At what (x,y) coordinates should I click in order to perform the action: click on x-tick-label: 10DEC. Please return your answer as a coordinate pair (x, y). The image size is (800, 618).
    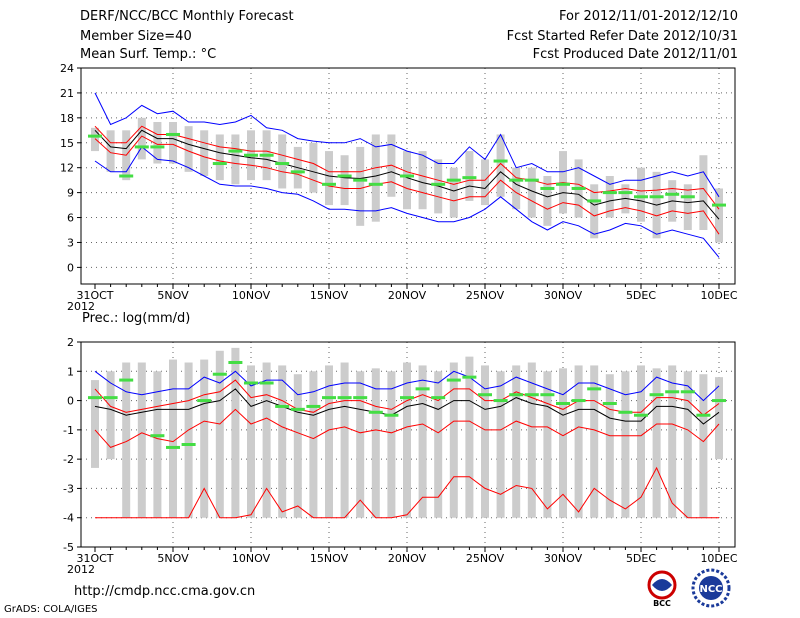
    Looking at the image, I should click on (718, 295).